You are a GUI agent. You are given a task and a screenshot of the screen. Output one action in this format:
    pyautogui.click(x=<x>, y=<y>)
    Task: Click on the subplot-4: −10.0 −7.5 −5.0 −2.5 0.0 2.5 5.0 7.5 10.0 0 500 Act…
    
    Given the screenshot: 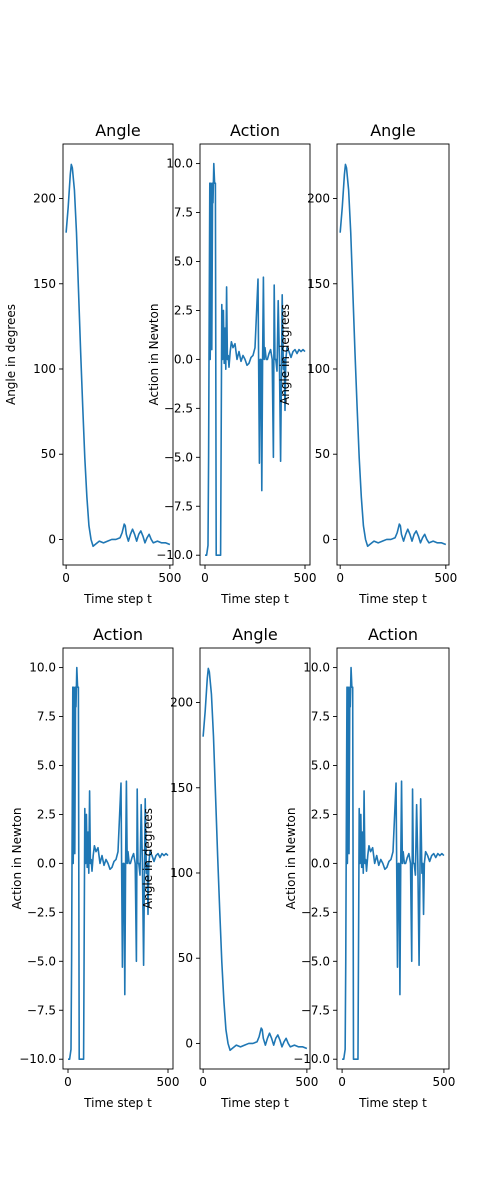 What is the action you would take?
    pyautogui.click(x=94, y=867)
    